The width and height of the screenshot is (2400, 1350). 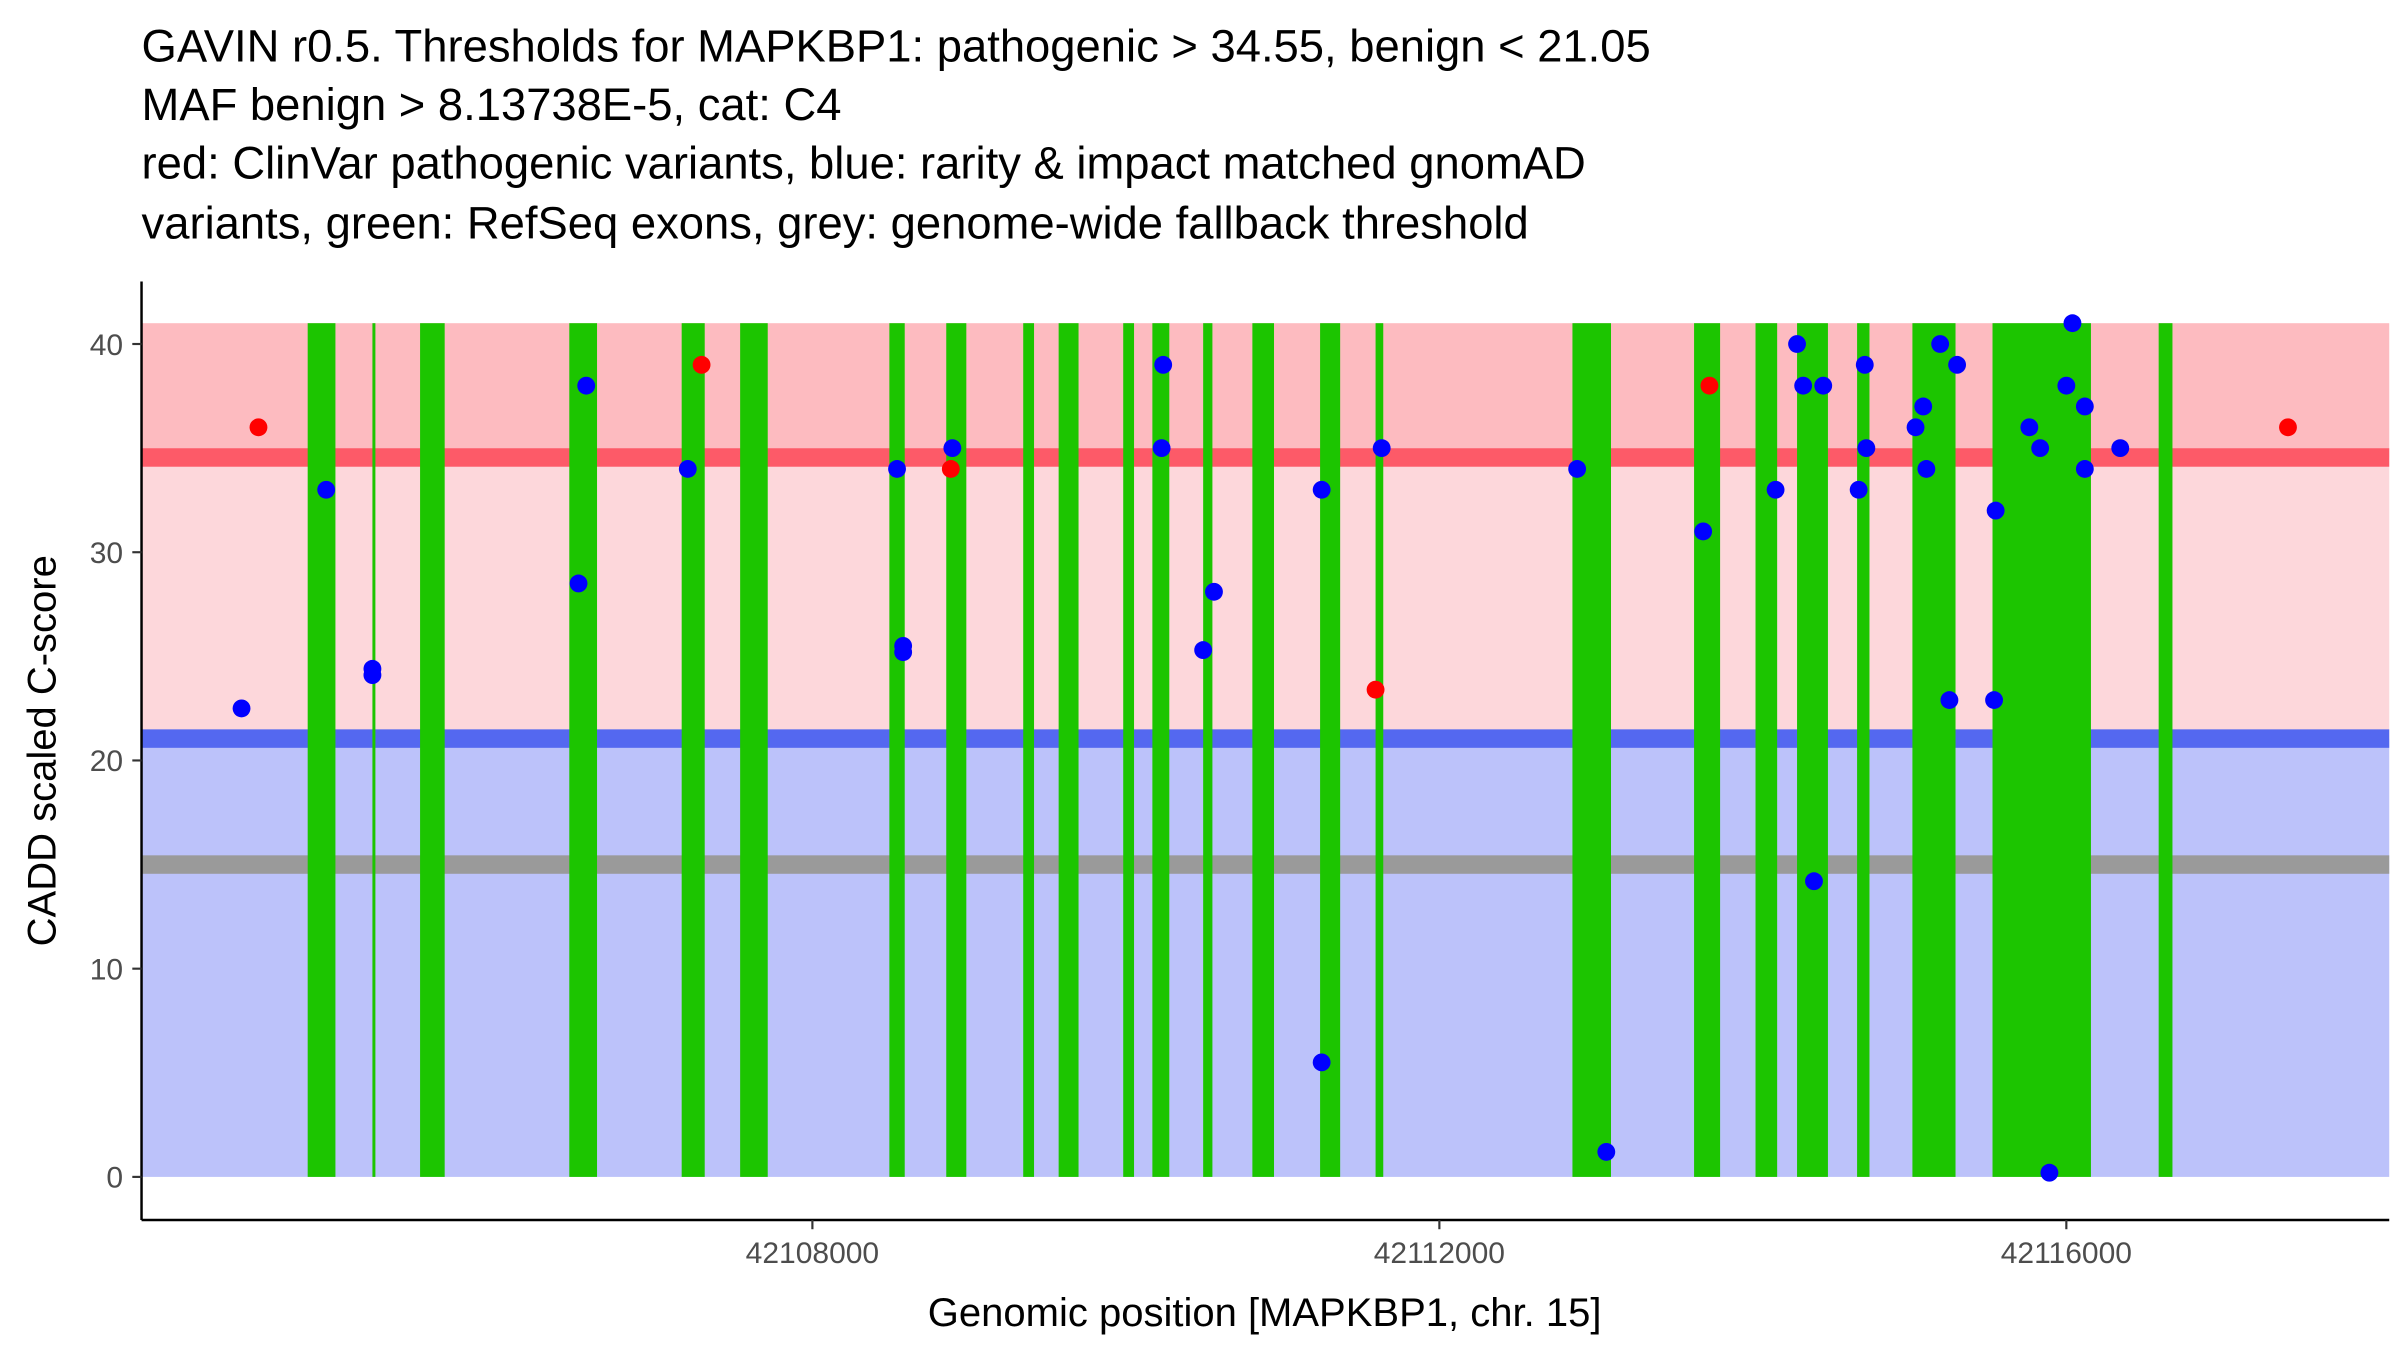 I want to click on y-tick-label: 40, so click(x=106, y=345).